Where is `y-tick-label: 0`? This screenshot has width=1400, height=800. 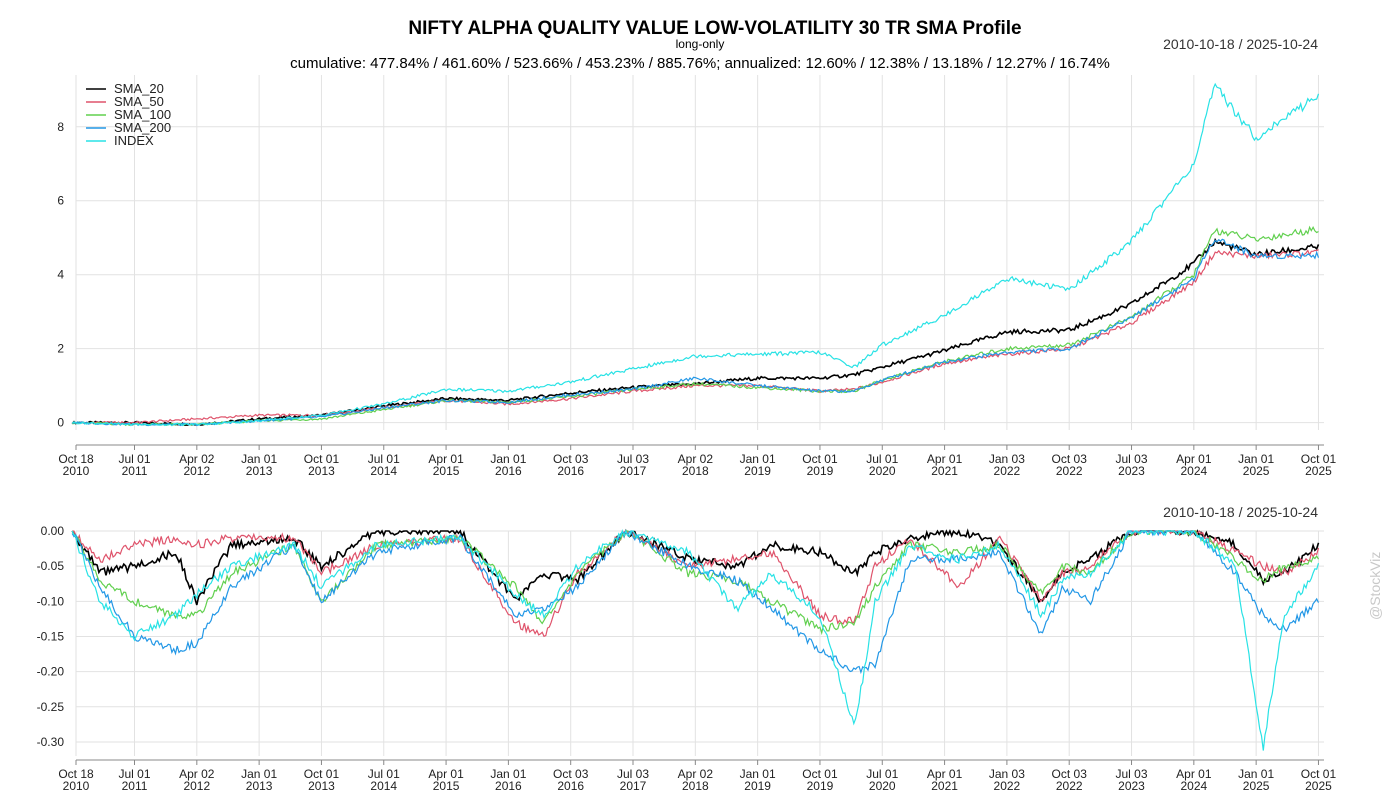
y-tick-label: 0 is located at coordinates (60, 423).